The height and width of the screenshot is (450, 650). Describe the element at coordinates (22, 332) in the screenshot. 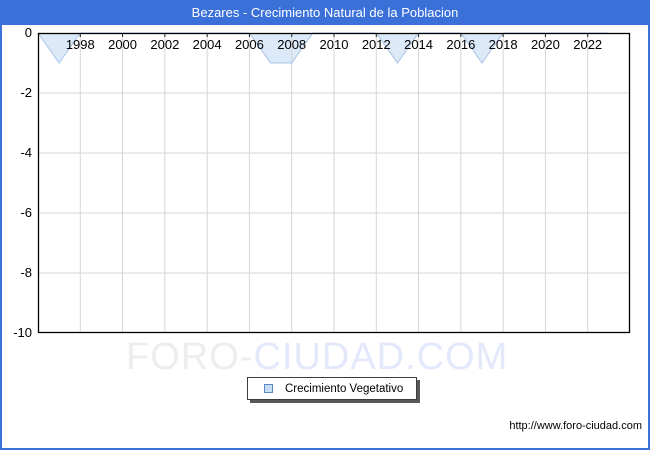

I see `y-axis-tick-label: -10` at that location.